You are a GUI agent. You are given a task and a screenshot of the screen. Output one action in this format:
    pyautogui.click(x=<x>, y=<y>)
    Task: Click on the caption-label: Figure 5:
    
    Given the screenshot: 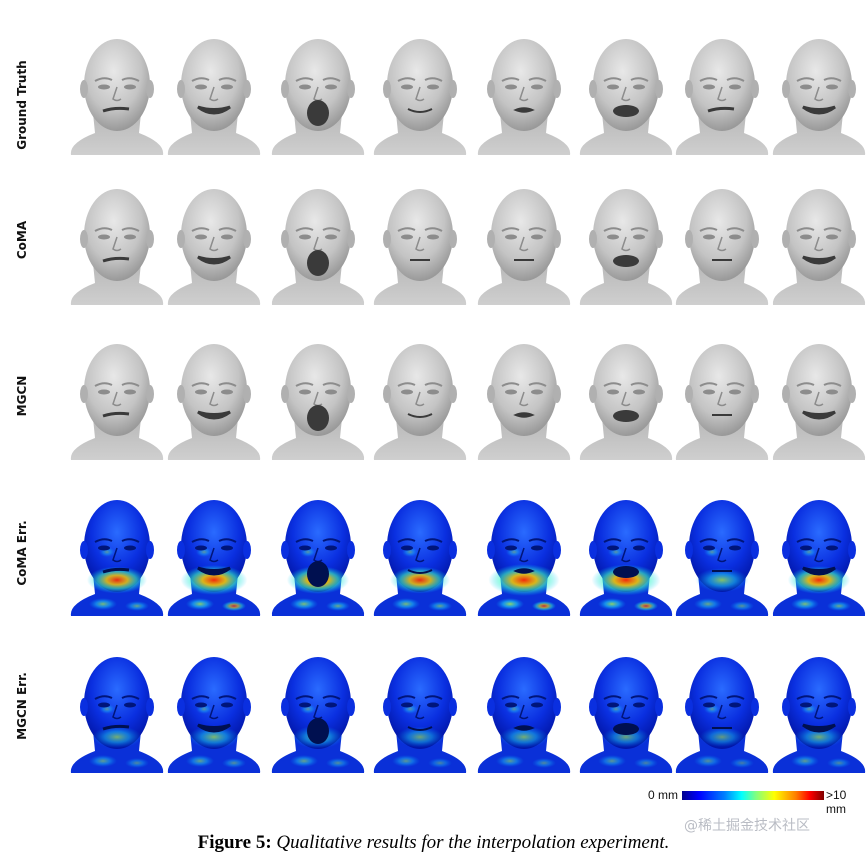 What is the action you would take?
    pyautogui.click(x=234, y=842)
    